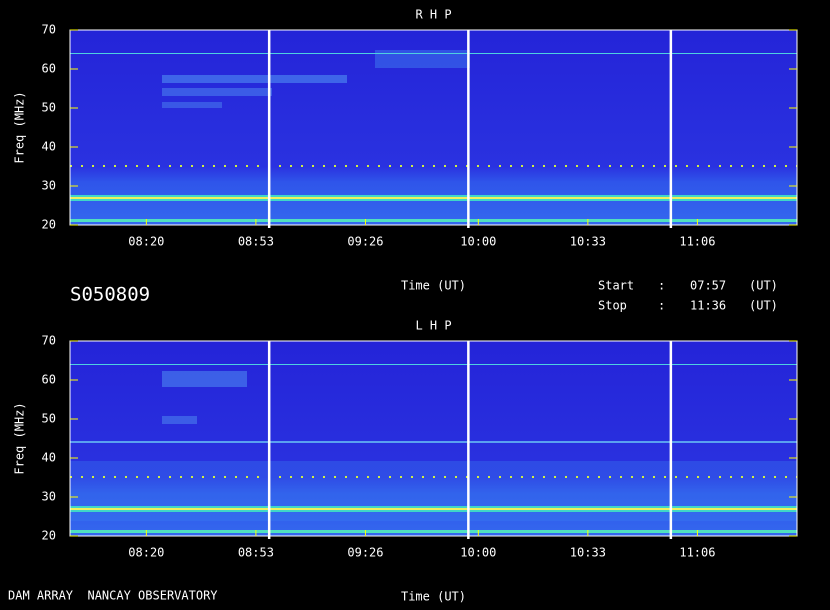  Describe the element at coordinates (113, 596) in the screenshot. I see `footer: DAM ARRAY NANCAY OBSERVATORY` at that location.